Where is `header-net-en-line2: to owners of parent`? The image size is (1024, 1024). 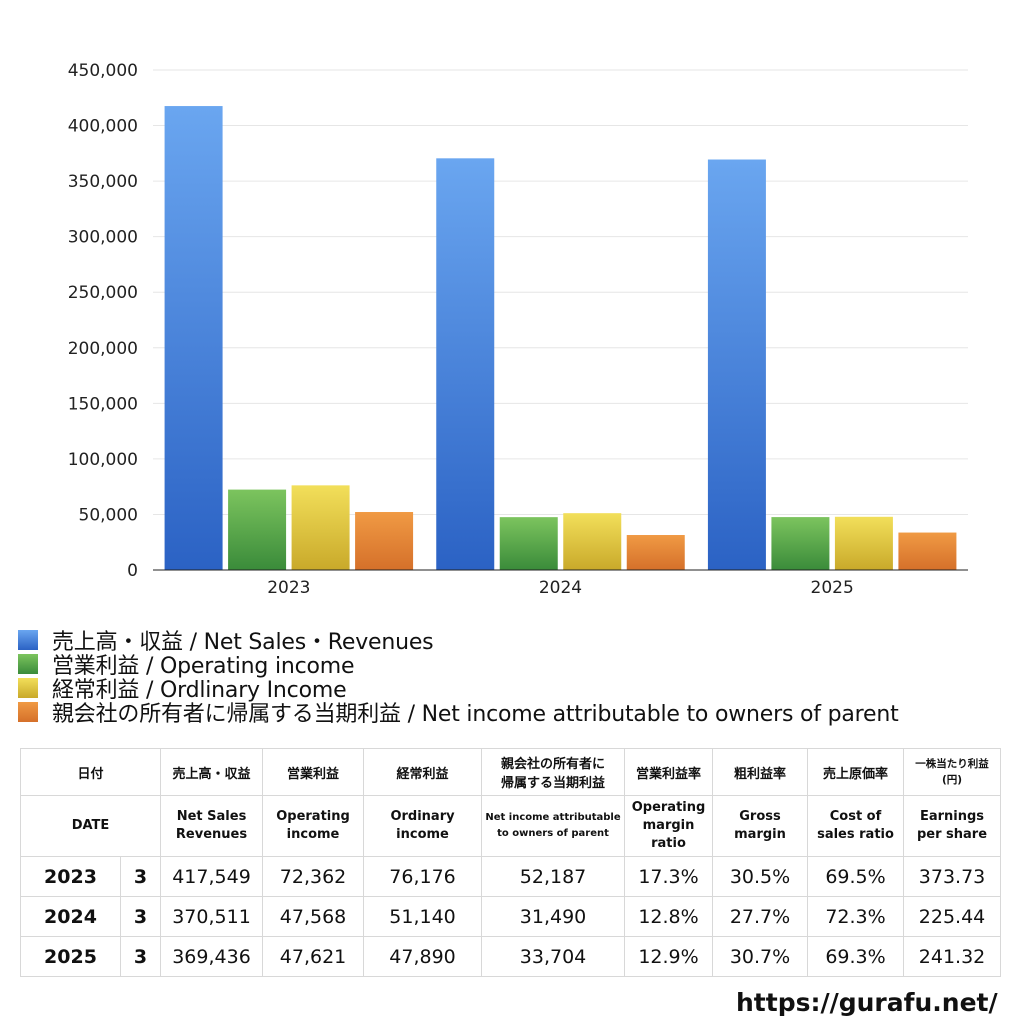 header-net-en-line2: to owners of parent is located at coordinates (553, 833).